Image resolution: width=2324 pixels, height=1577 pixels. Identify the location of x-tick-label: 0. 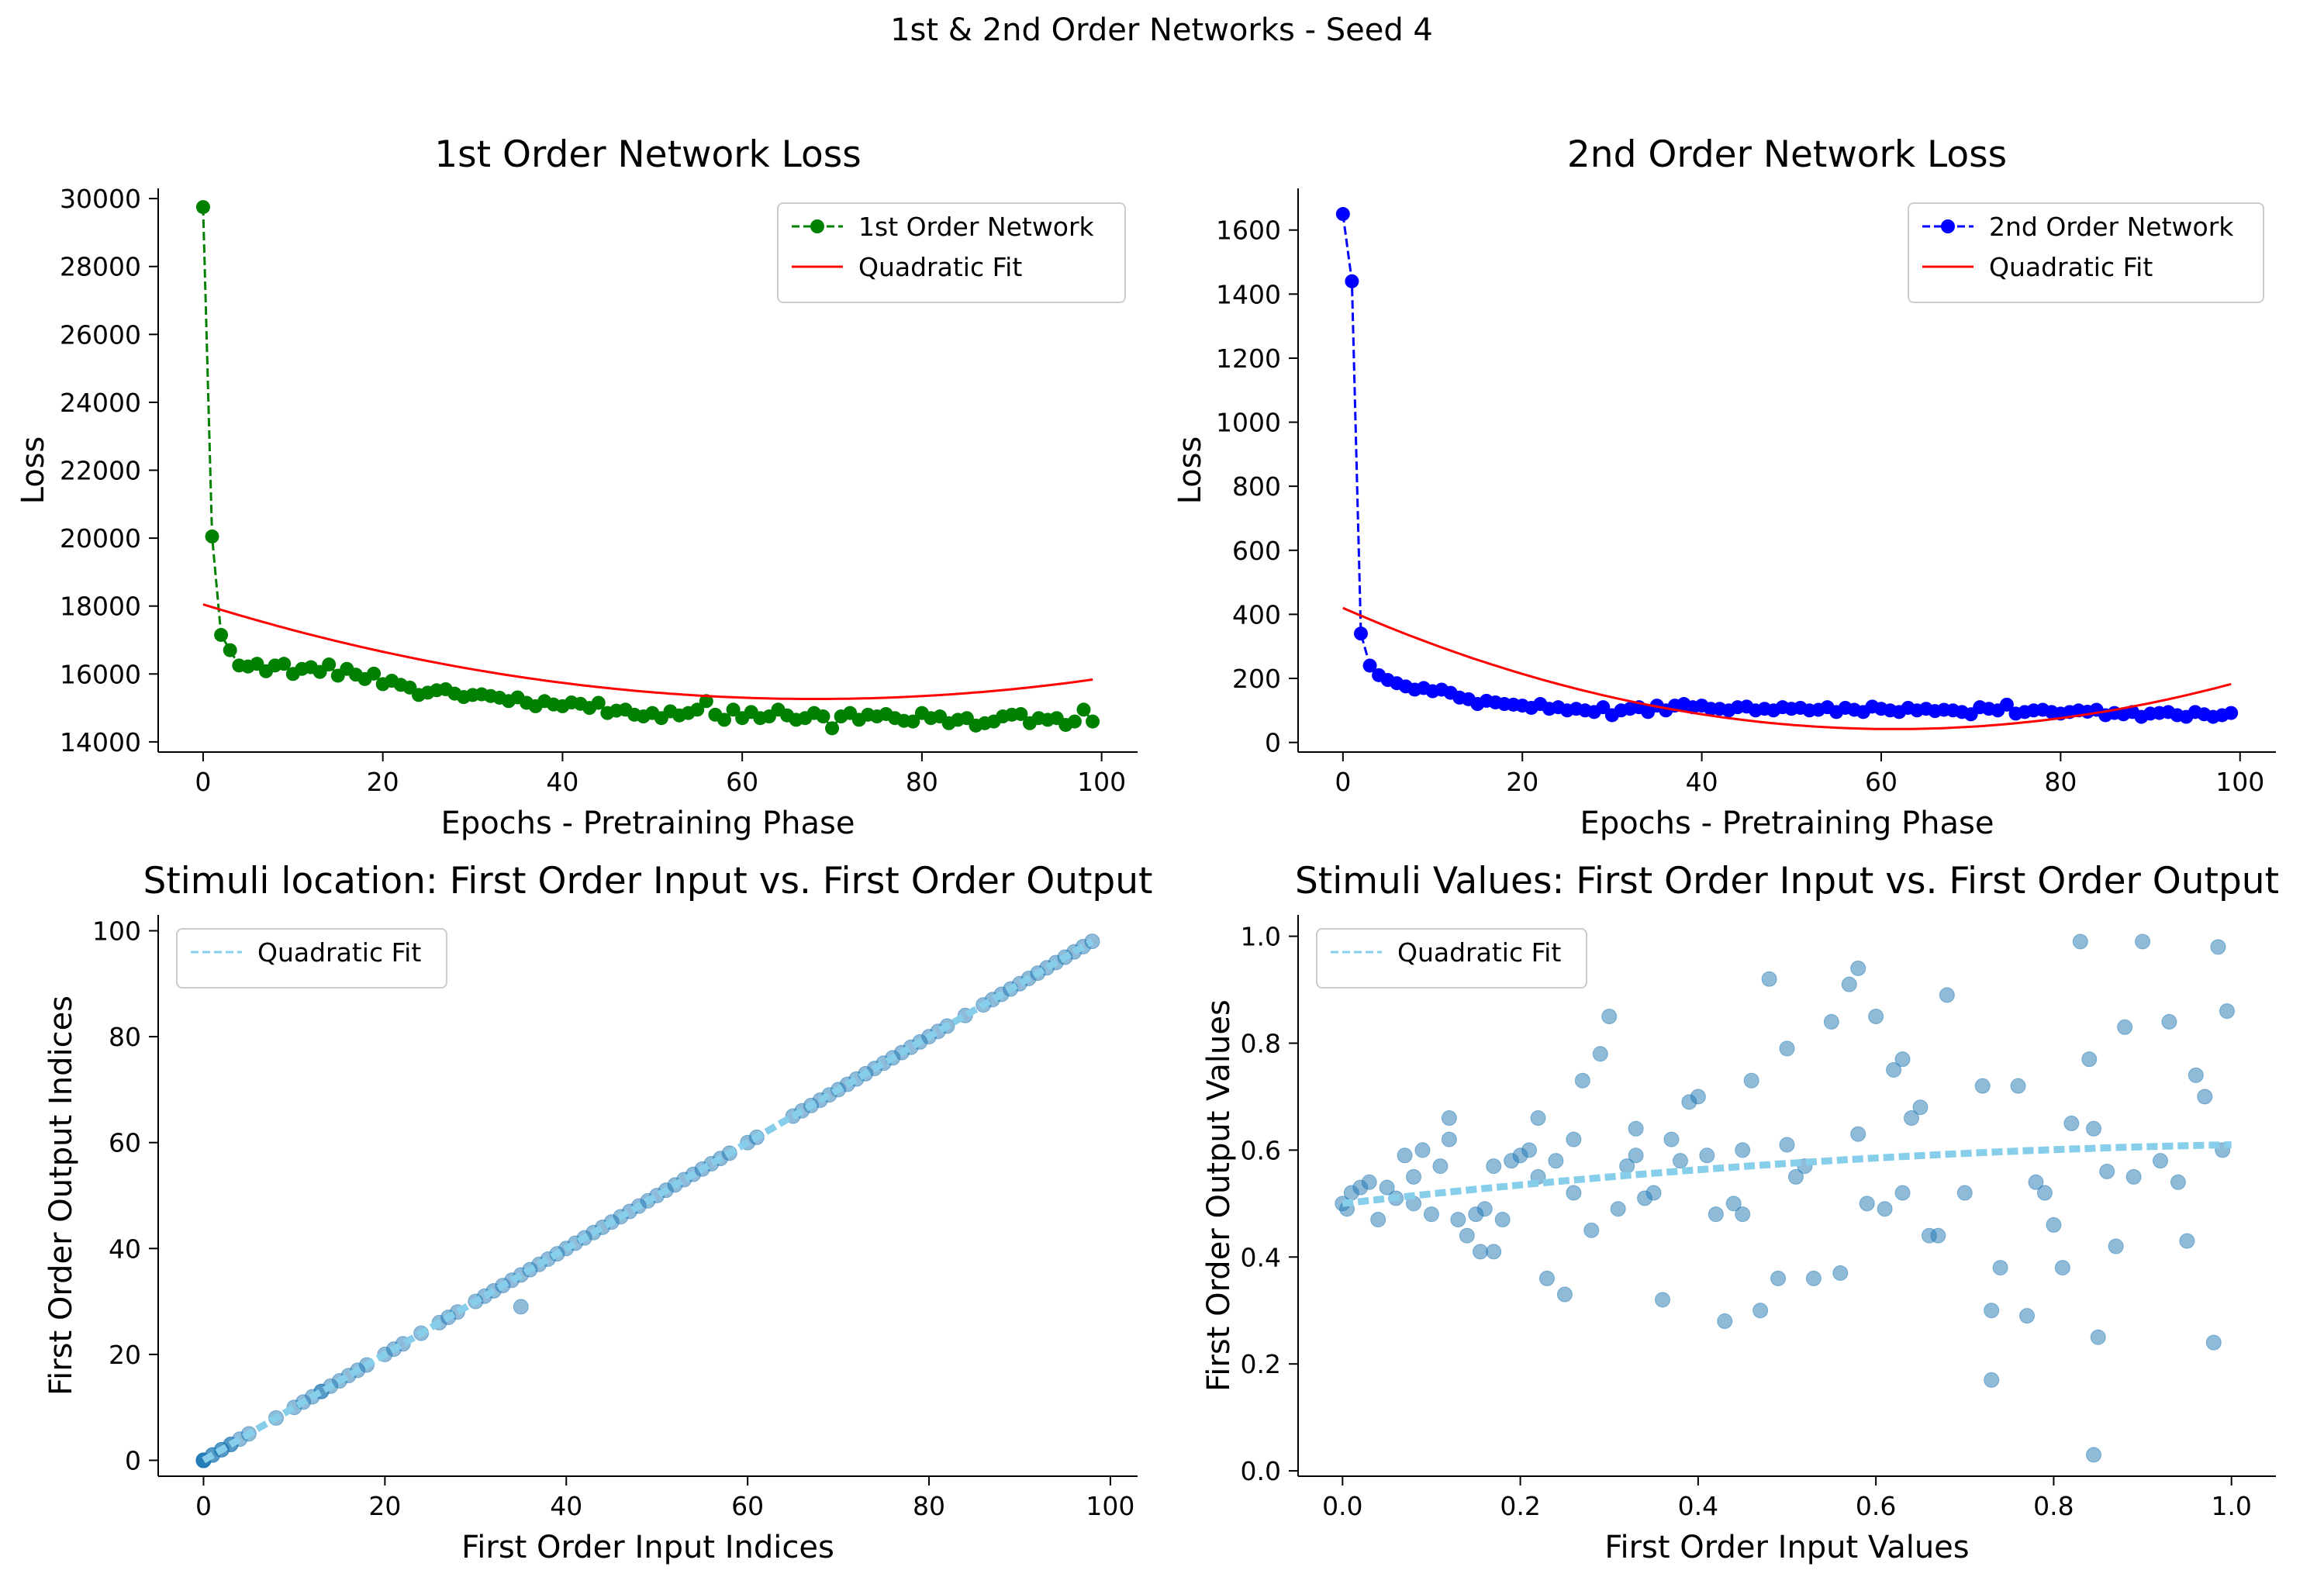
(203, 1506).